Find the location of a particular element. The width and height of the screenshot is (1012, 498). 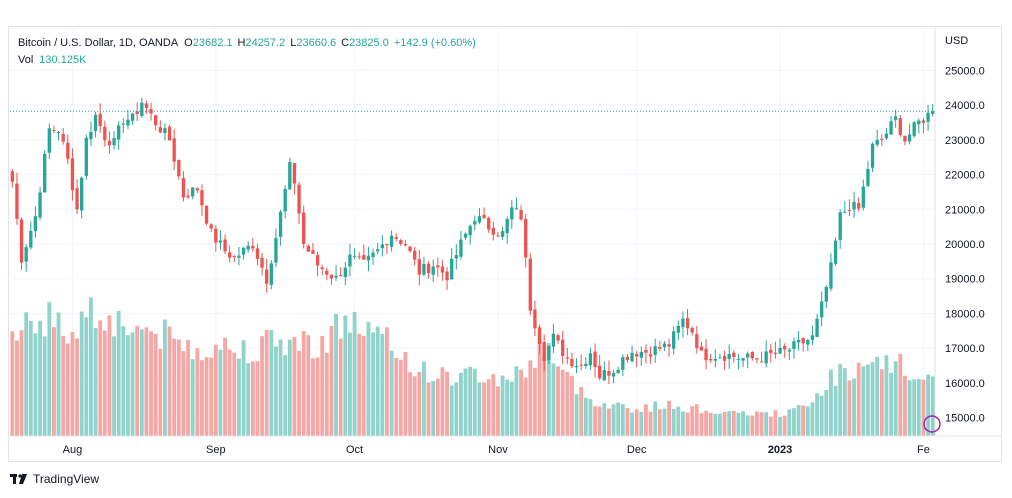

tradingview-footer: TradingView is located at coordinates (54, 479).